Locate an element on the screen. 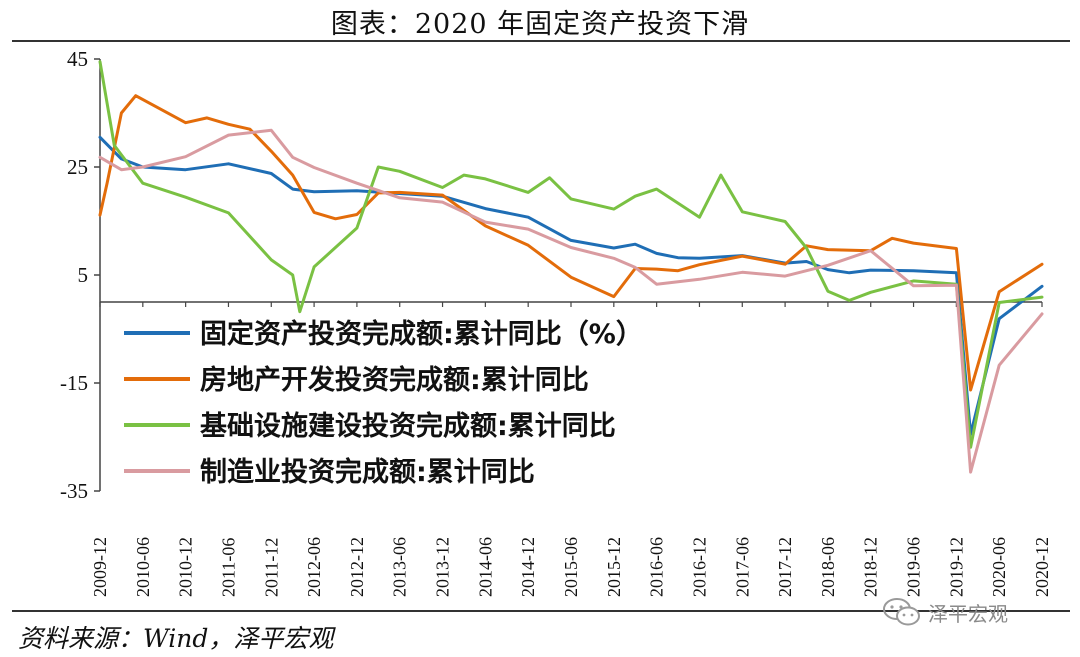 Image resolution: width=1080 pixels, height=657 pixels. x-tick-label: 2011-06 is located at coordinates (228, 567).